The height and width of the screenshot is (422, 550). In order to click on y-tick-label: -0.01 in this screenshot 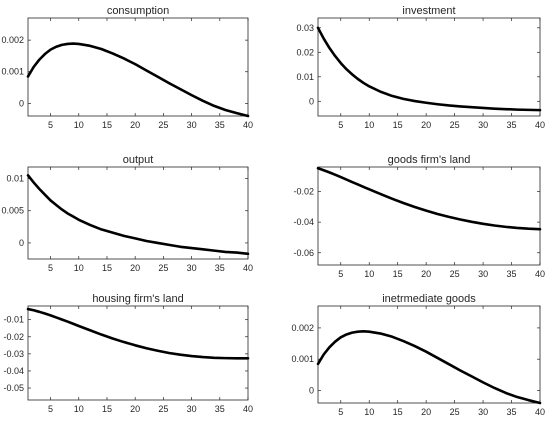, I will do `click(13, 320)`.